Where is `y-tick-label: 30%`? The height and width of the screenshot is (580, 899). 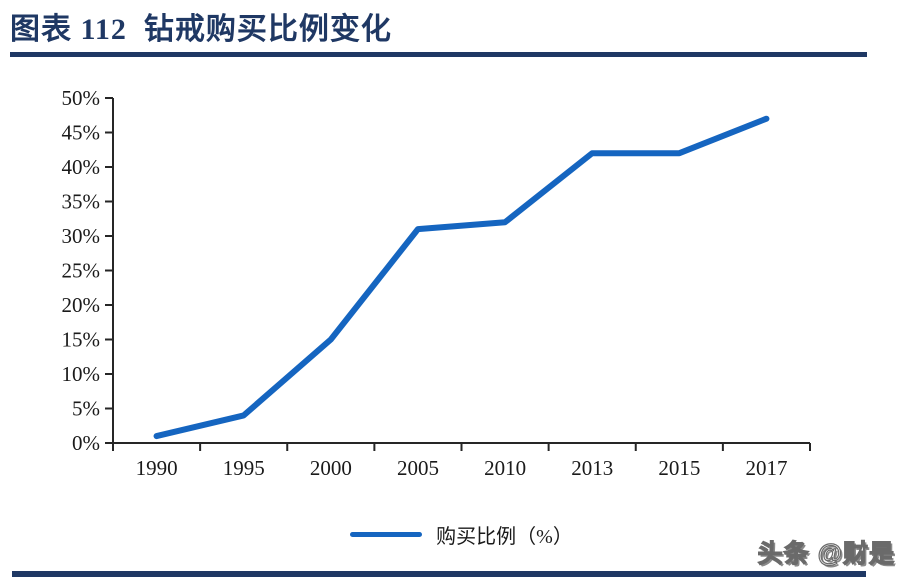
y-tick-label: 30% is located at coordinates (81, 236).